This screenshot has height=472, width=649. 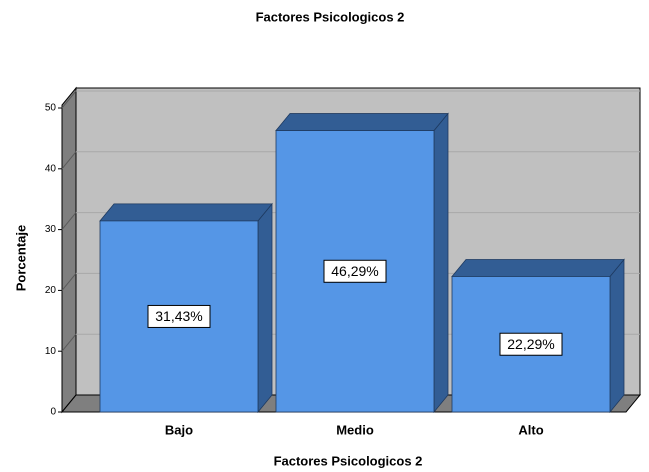 I want to click on y-tick-label: 10, so click(x=51, y=351).